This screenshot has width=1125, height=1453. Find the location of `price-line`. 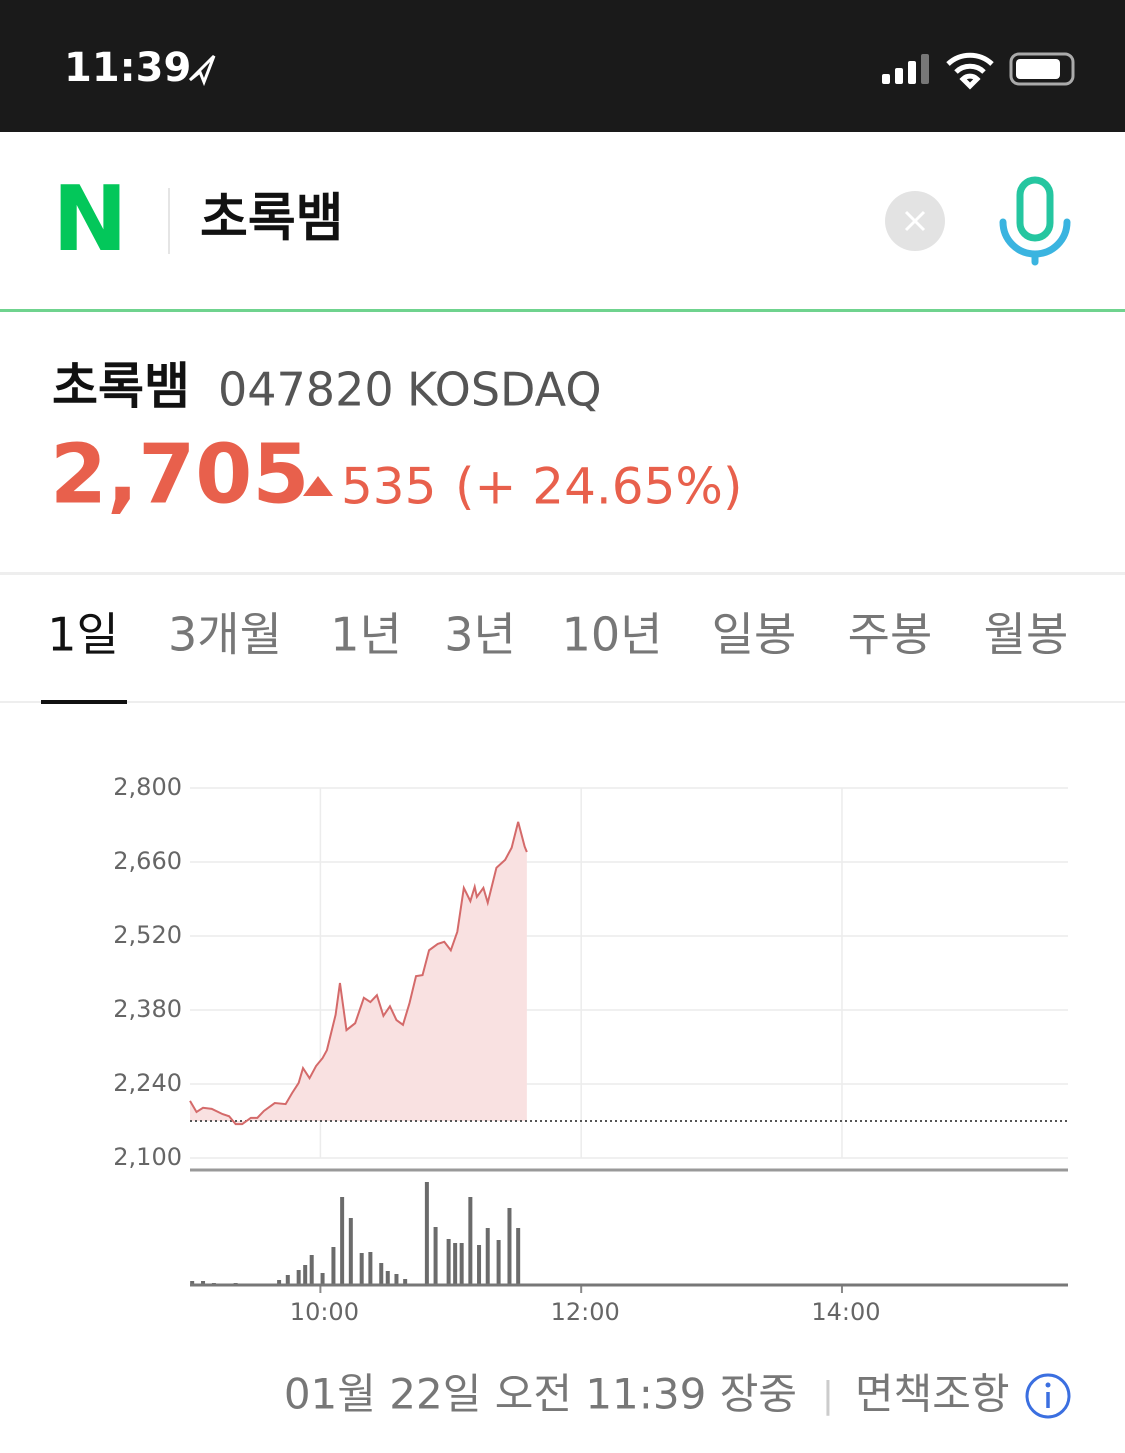

price-line is located at coordinates (358, 973).